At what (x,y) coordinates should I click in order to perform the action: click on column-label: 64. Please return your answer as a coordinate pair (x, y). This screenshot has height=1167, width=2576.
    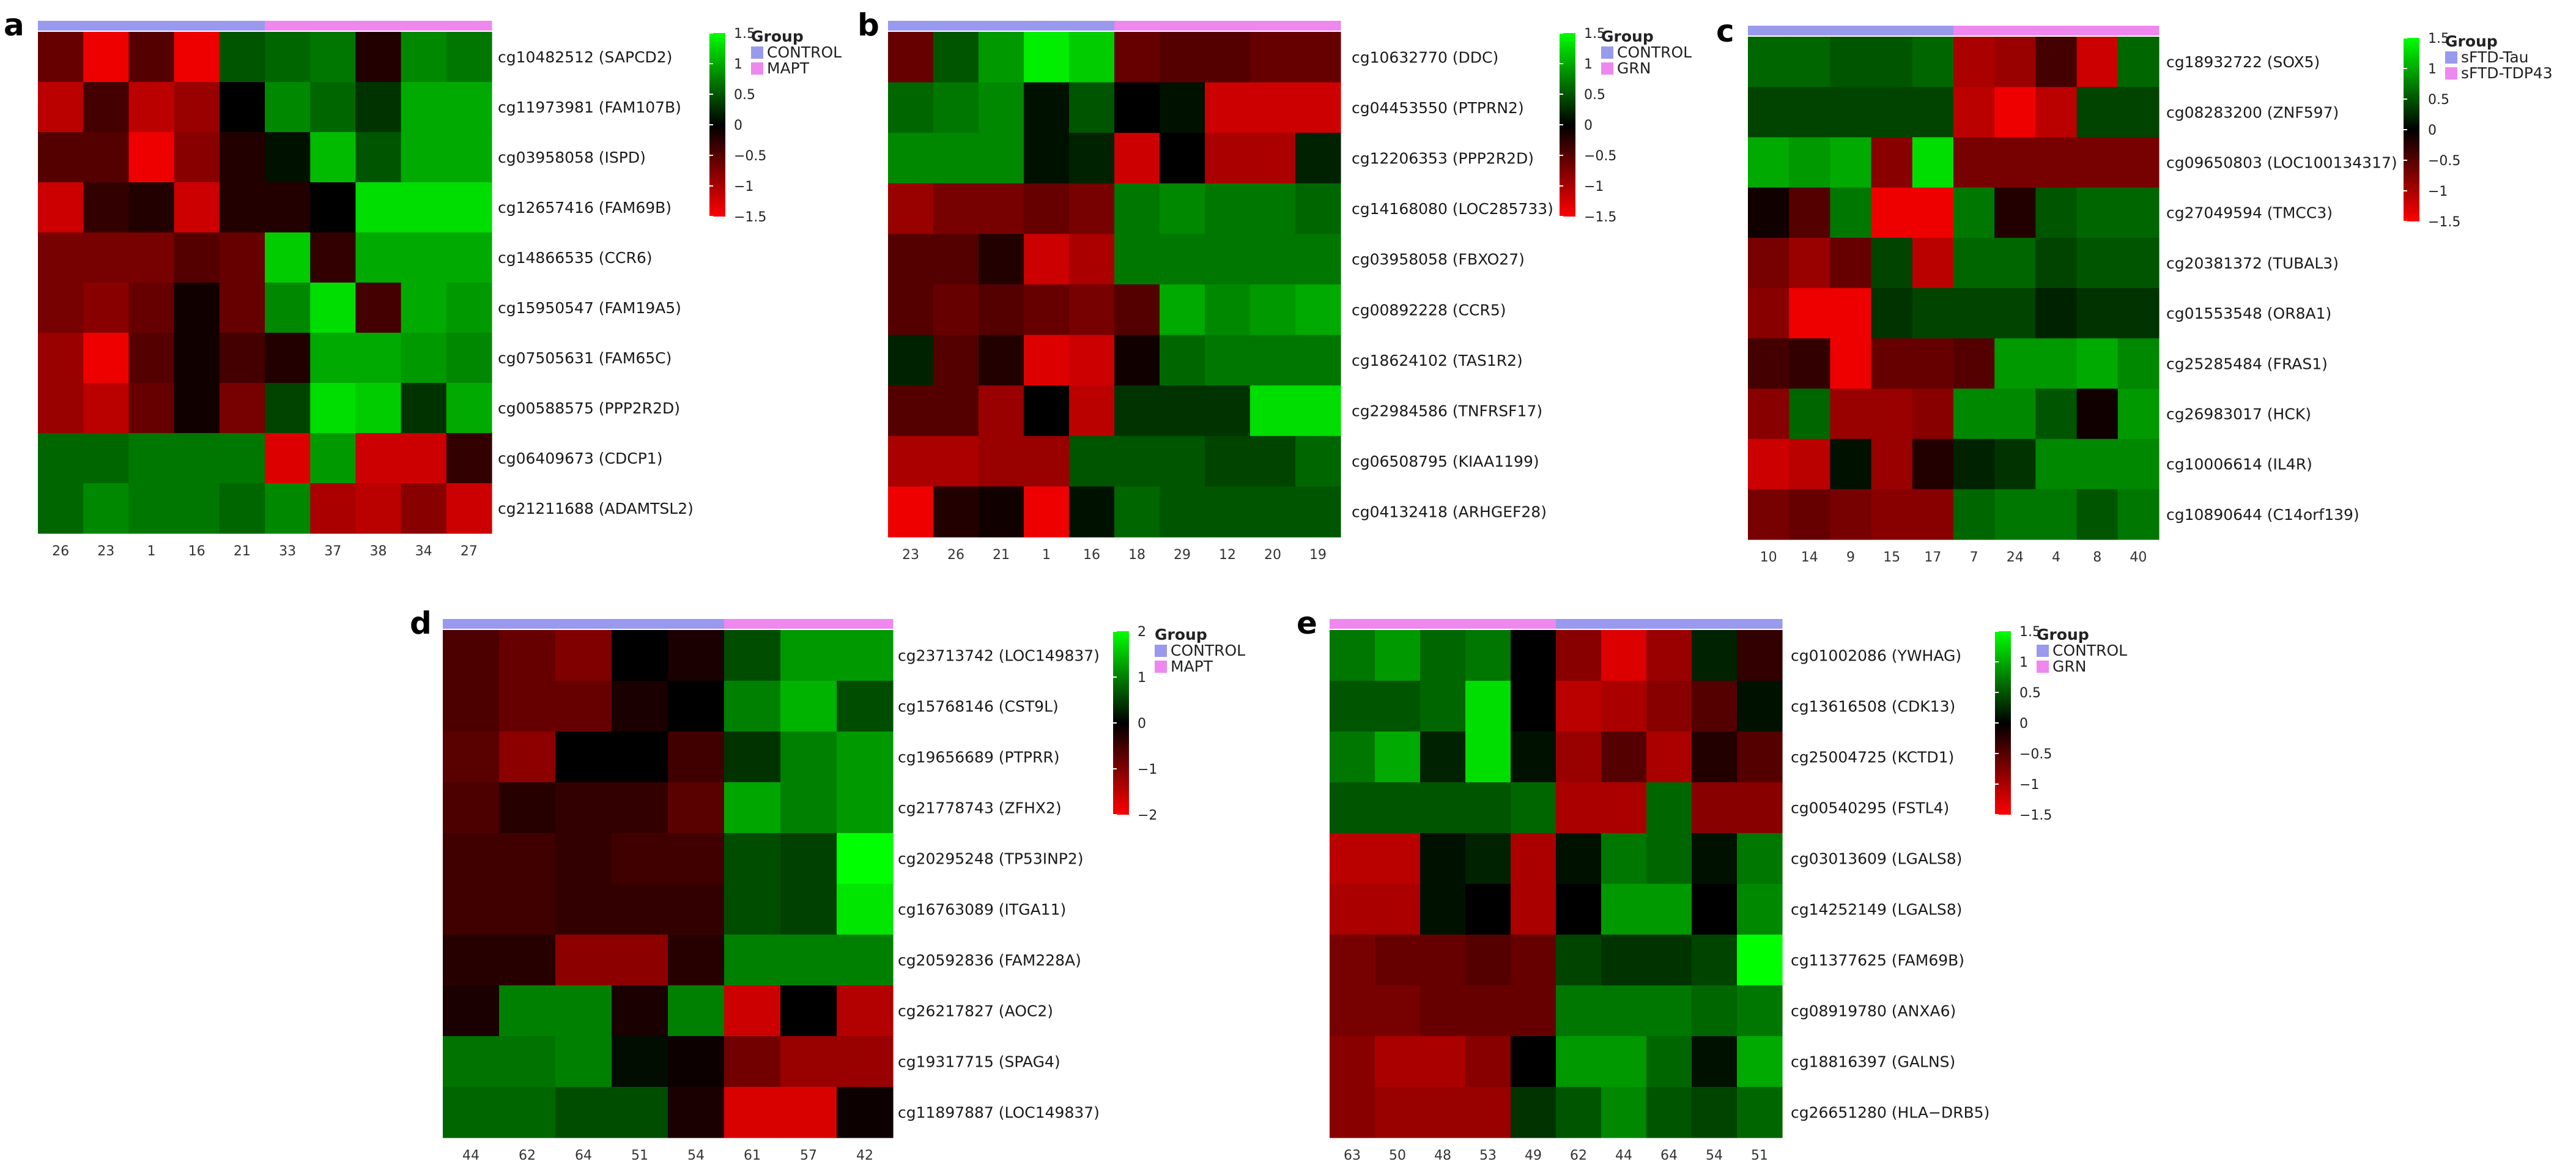
    Looking at the image, I should click on (1669, 1155).